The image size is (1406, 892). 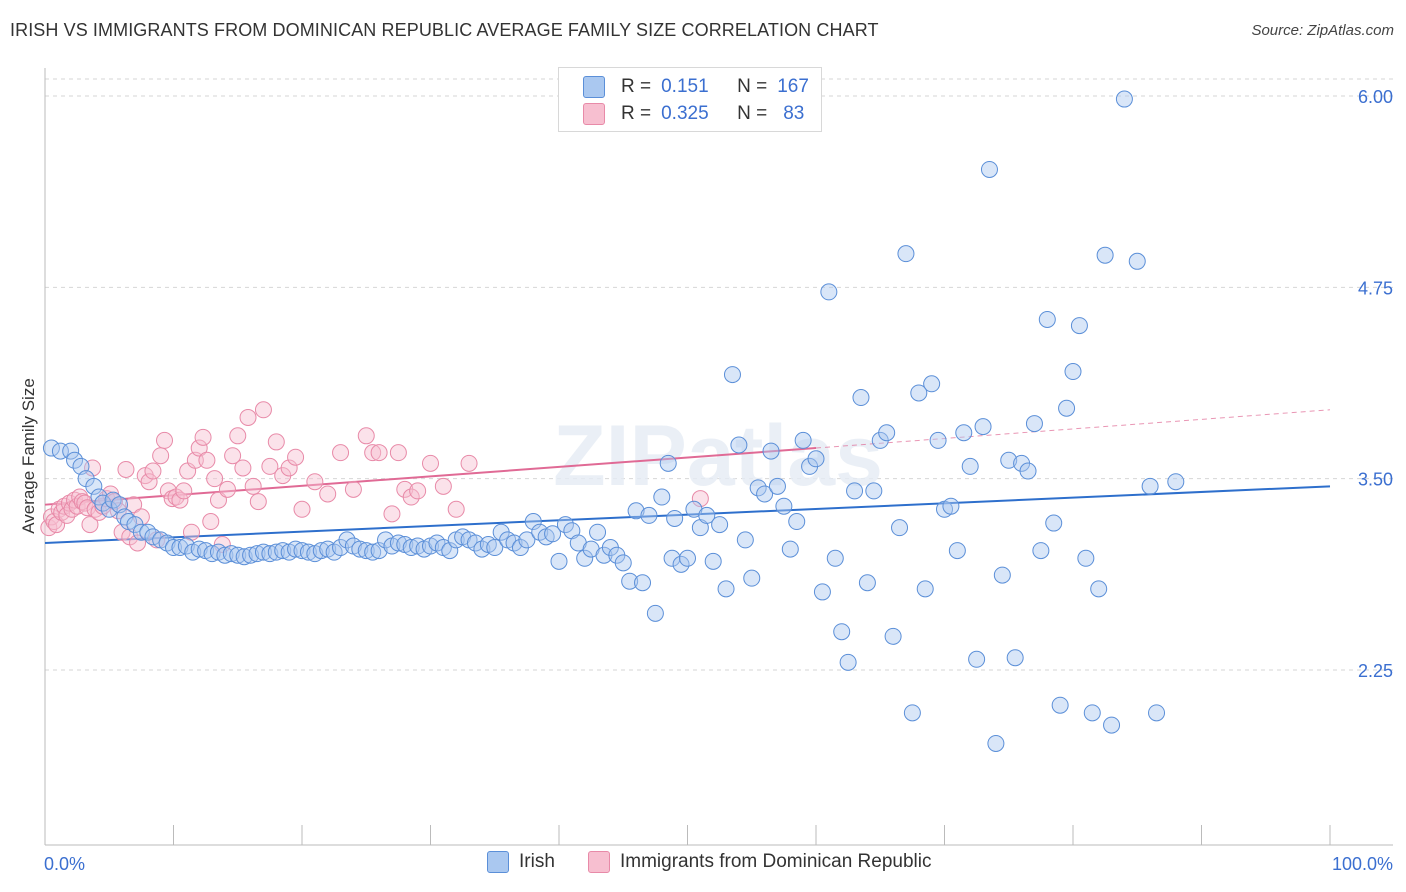 I want to click on legend-label-irish: Irish, so click(x=537, y=861).